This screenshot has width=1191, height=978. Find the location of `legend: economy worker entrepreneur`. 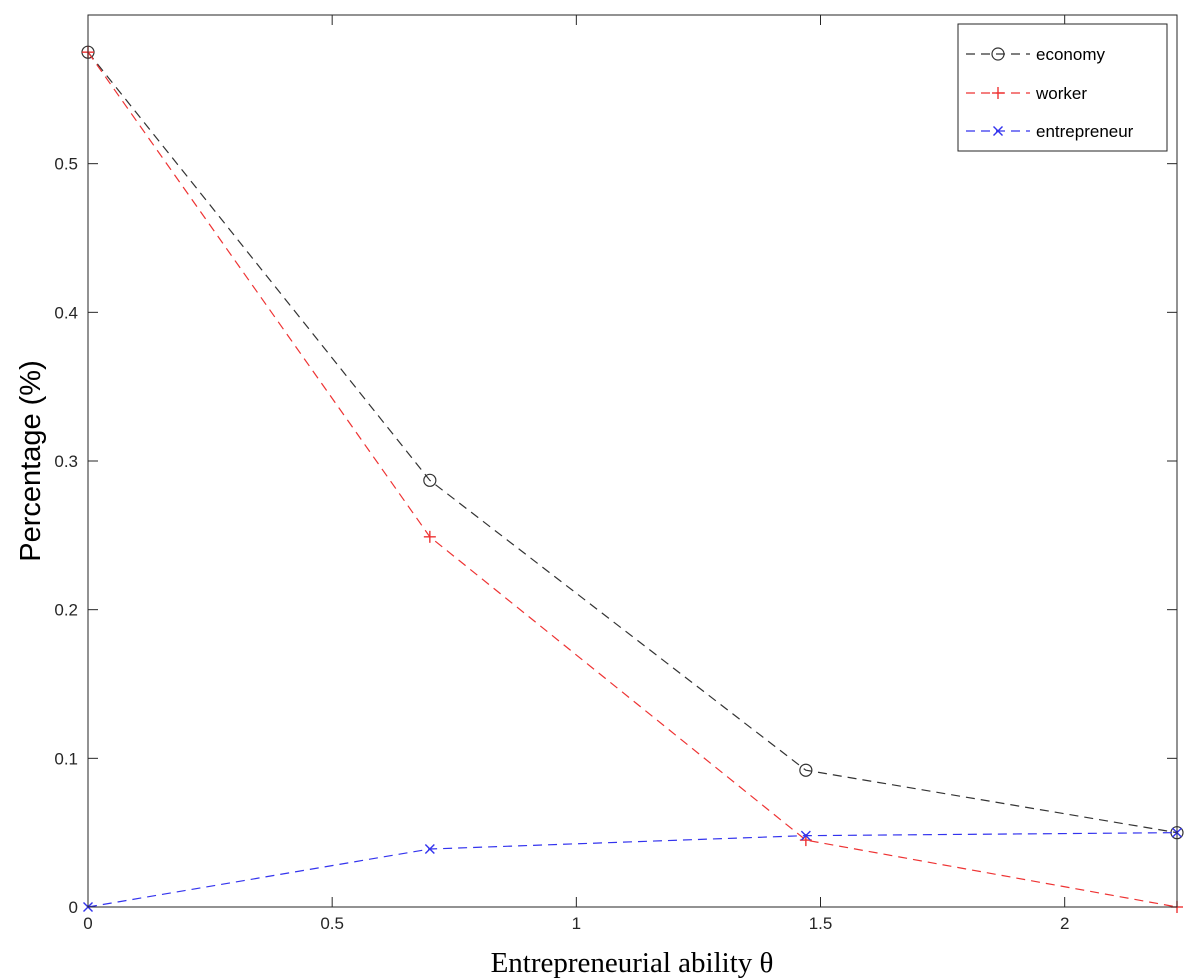

legend: economy worker entrepreneur is located at coordinates (1062, 87).